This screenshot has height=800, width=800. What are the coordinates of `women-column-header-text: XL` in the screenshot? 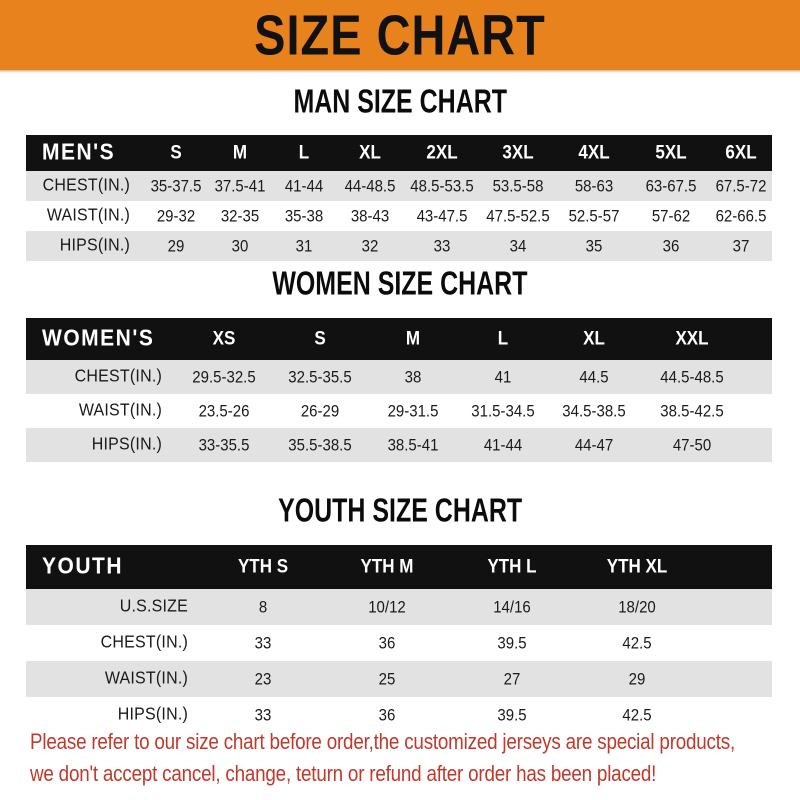 It's located at (594, 338).